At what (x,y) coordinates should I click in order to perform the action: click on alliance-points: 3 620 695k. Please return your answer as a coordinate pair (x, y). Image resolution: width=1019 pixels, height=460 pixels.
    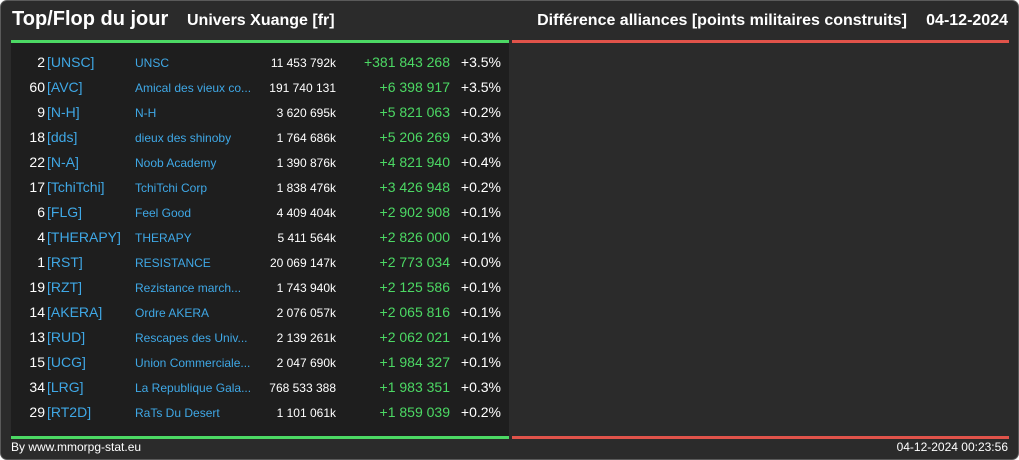
    Looking at the image, I should click on (306, 113).